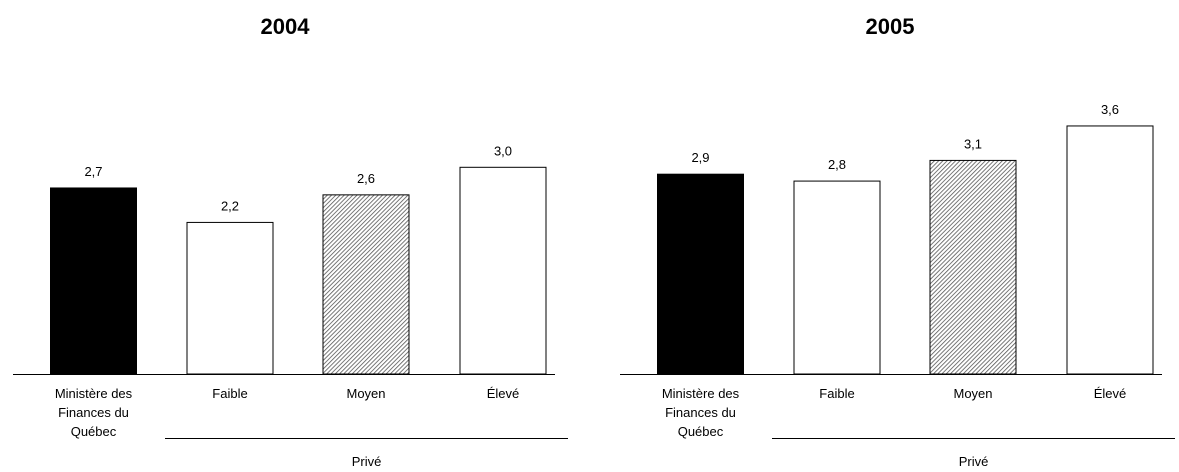 The height and width of the screenshot is (472, 1179). Describe the element at coordinates (1110, 393) in the screenshot. I see `chart-2005-category-label-4: Élevé` at that location.